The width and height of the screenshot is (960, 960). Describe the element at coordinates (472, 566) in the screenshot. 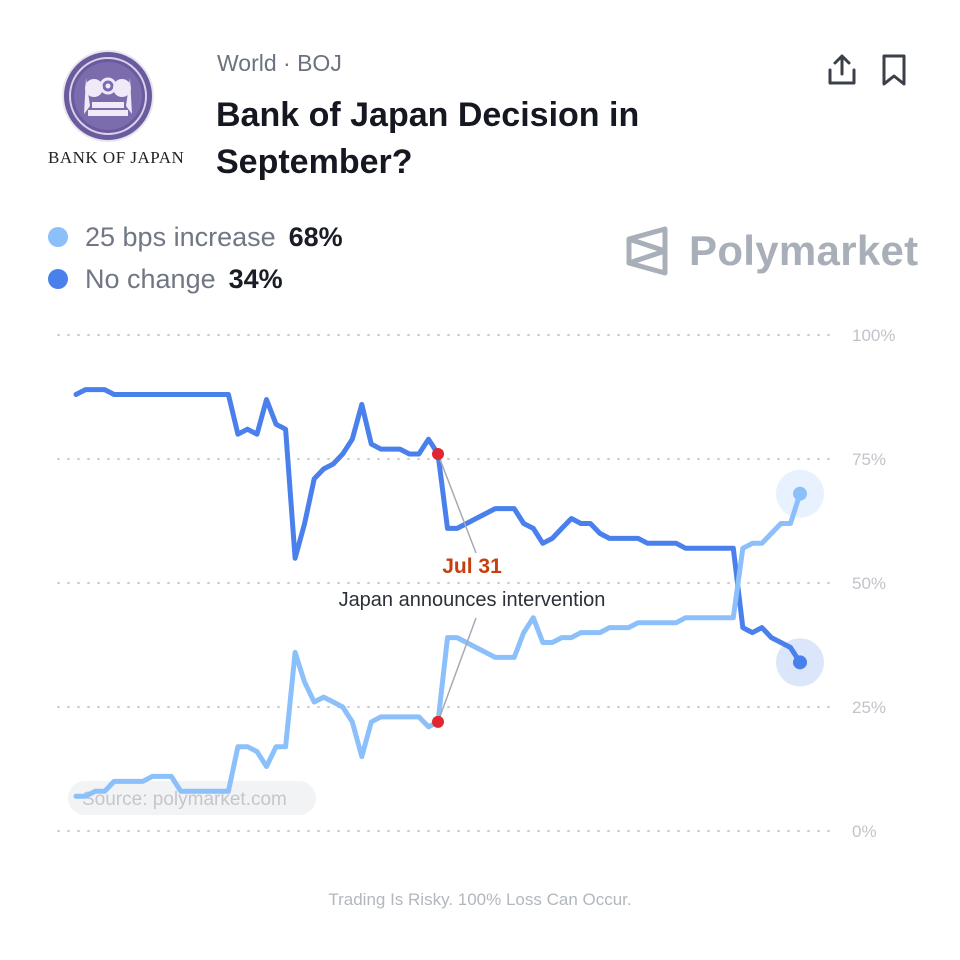

I see `annotation-date: Jul 31` at that location.